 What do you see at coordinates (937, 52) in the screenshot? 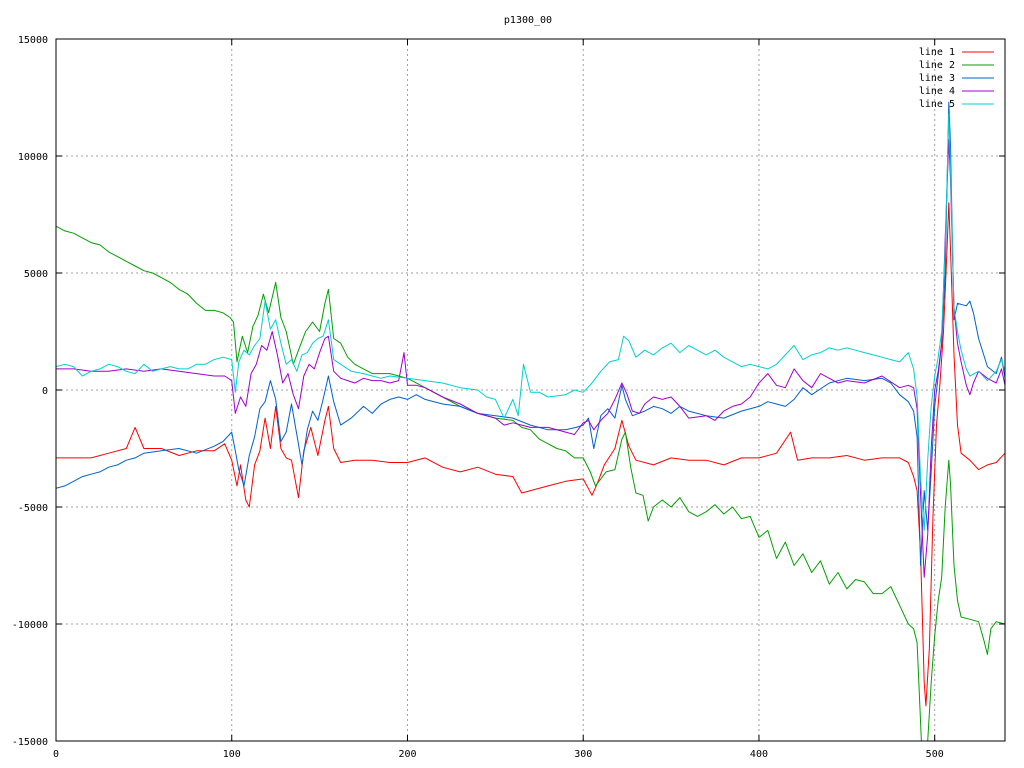
I see `legend-label: line 1` at bounding box center [937, 52].